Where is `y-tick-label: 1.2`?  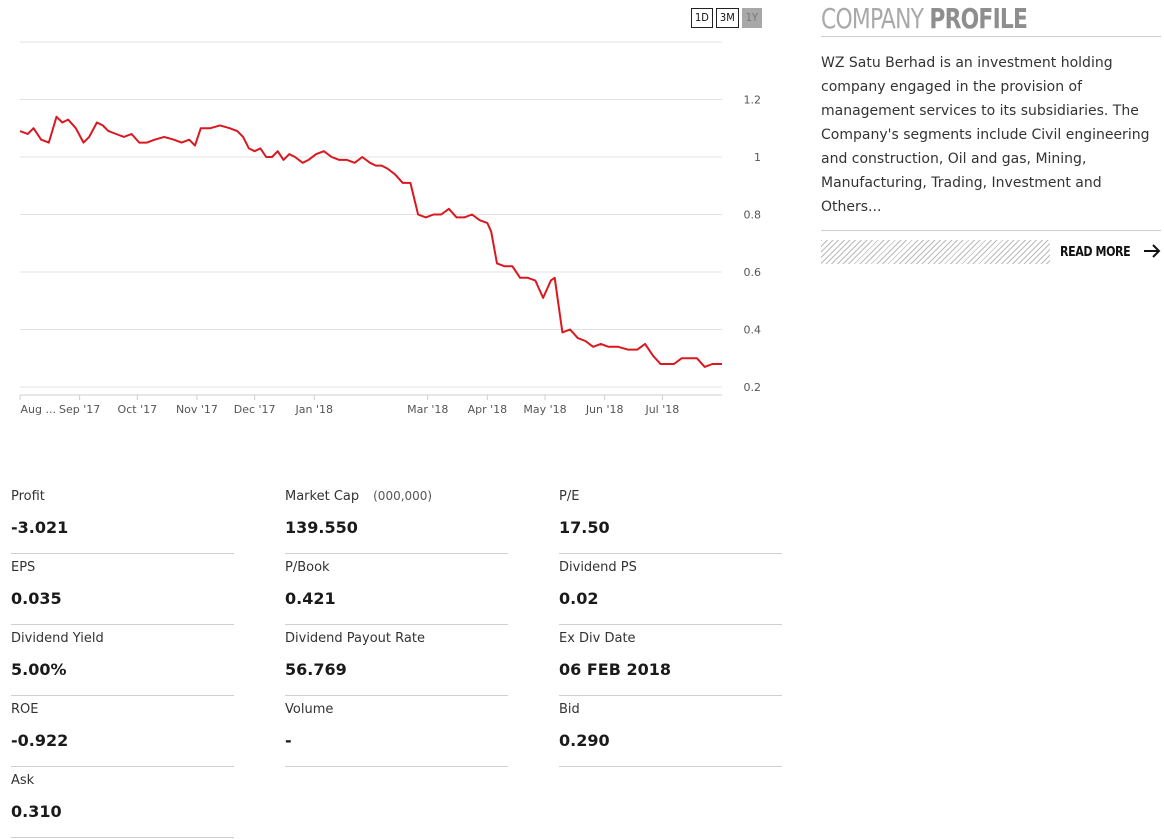 y-tick-label: 1.2 is located at coordinates (753, 100).